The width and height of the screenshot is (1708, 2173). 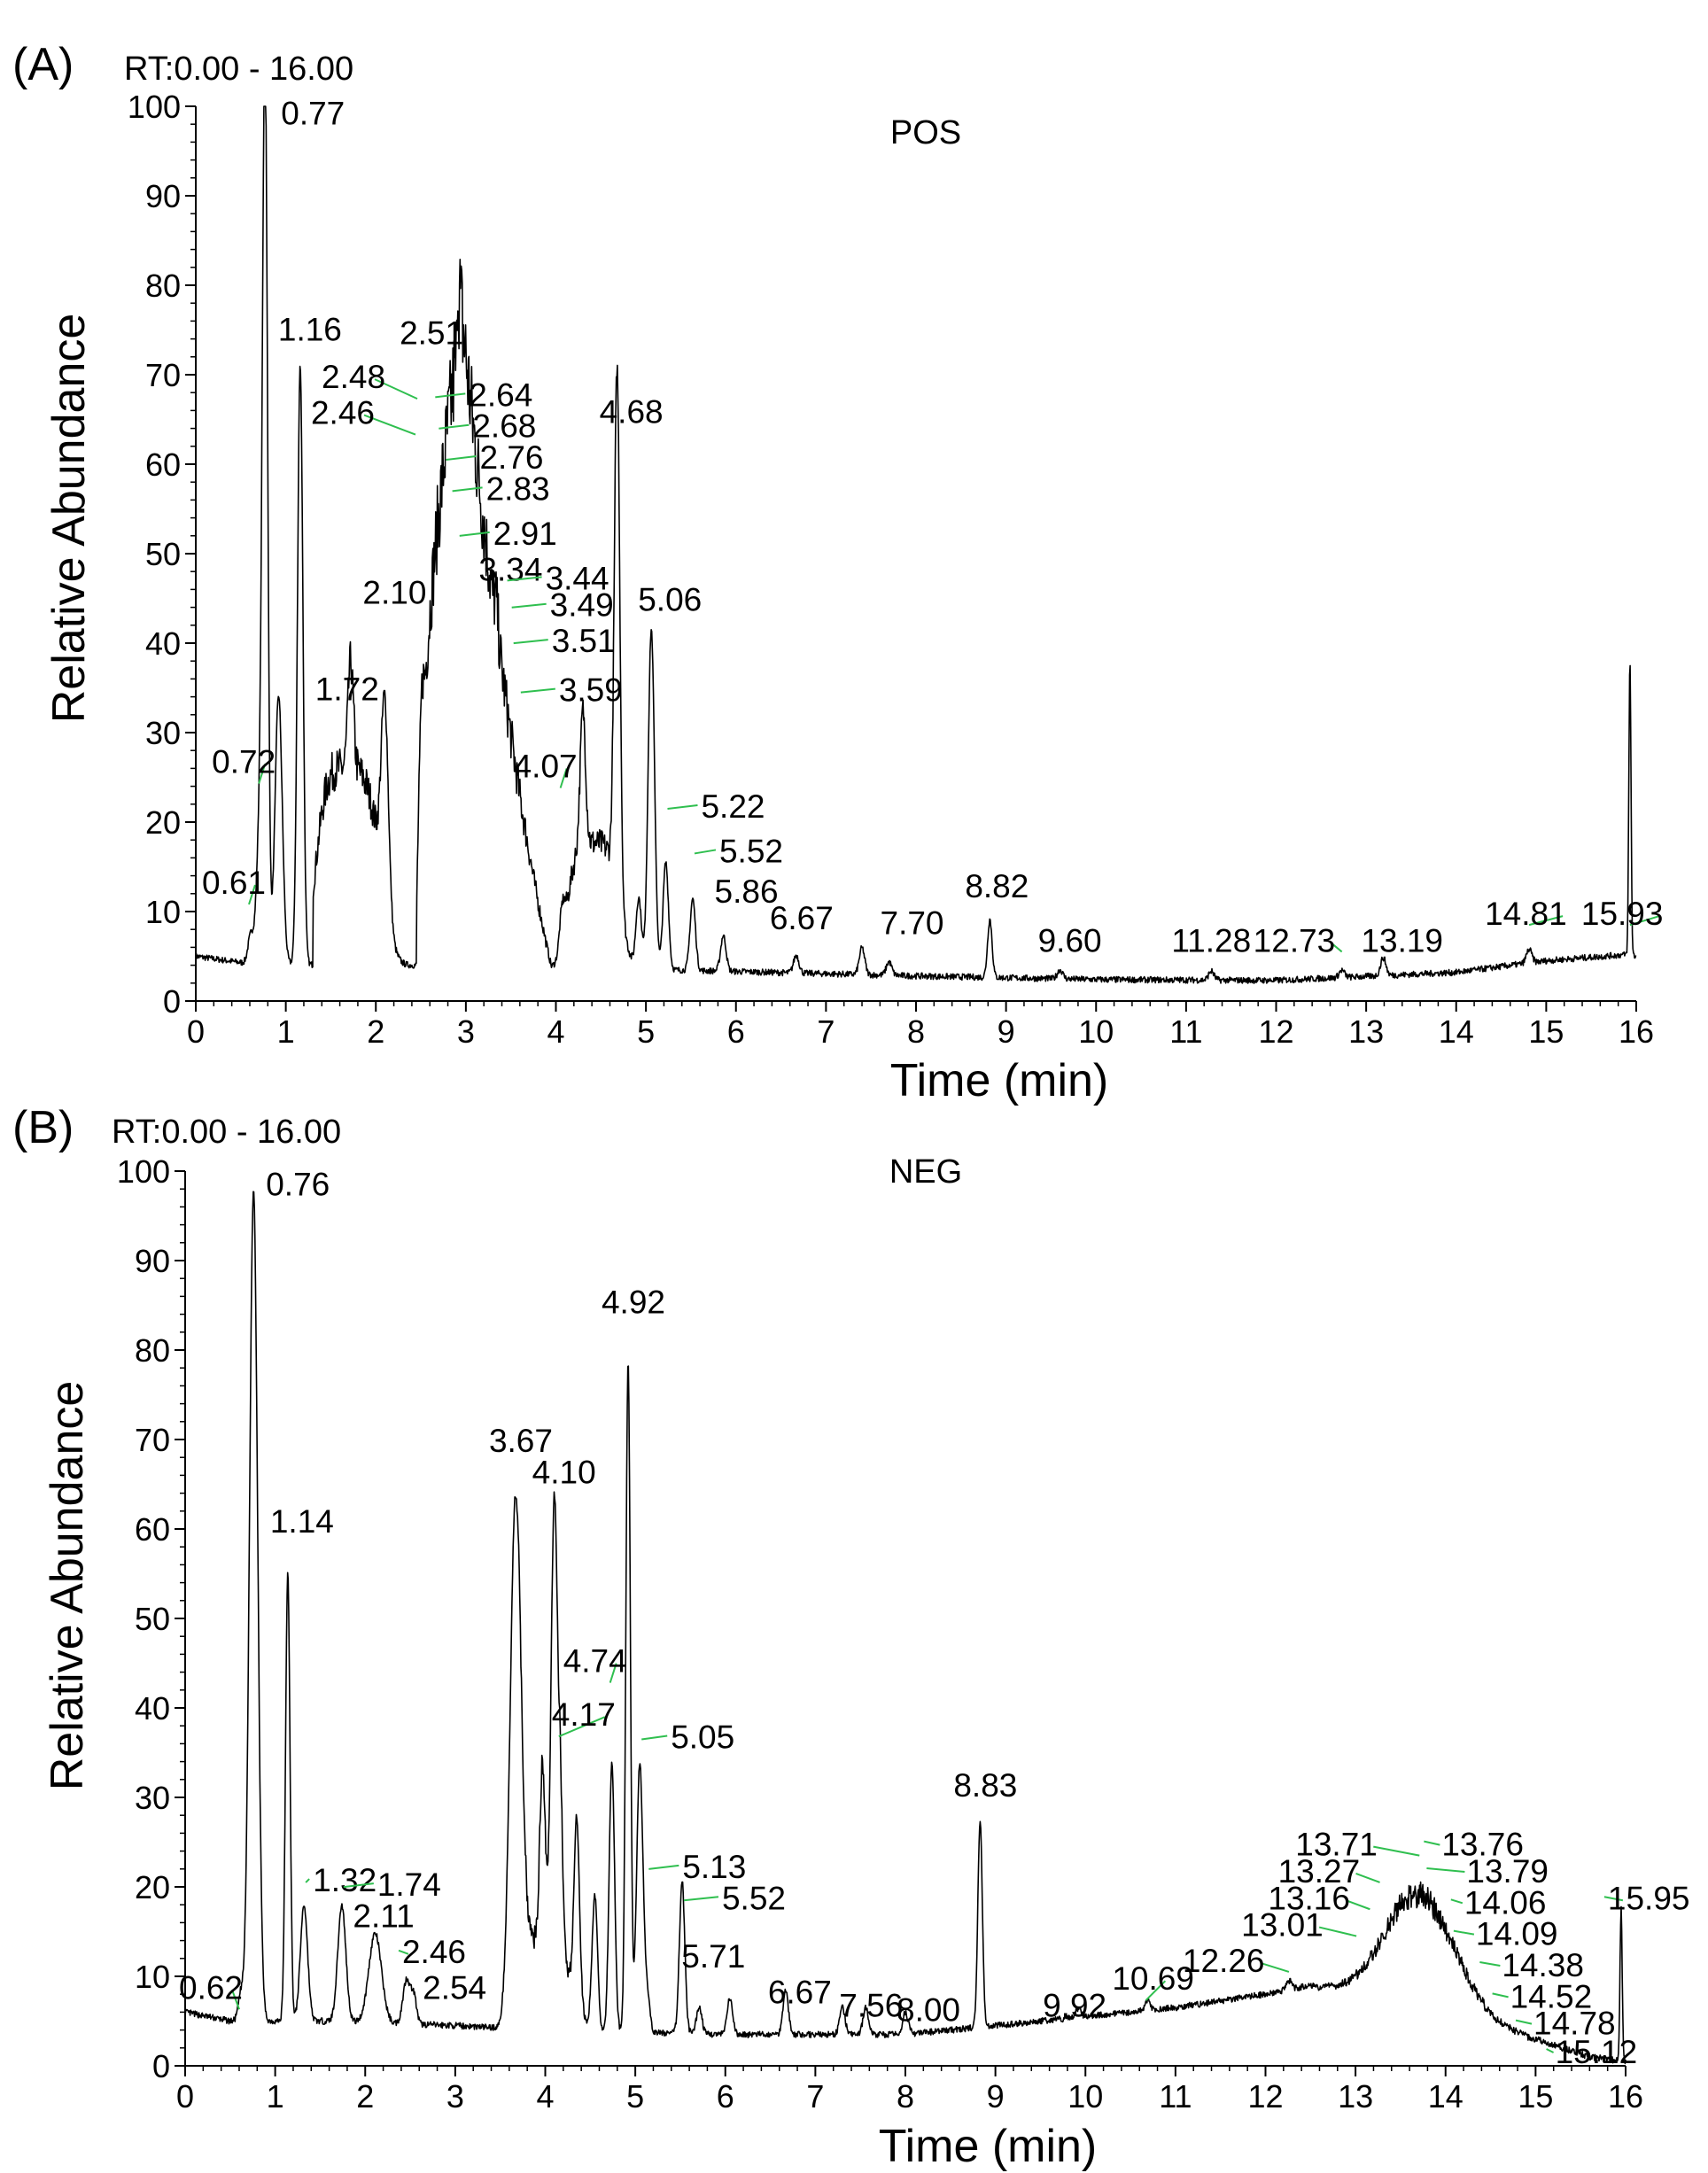 I want to click on y-tick-label: 50, so click(x=152, y=1619).